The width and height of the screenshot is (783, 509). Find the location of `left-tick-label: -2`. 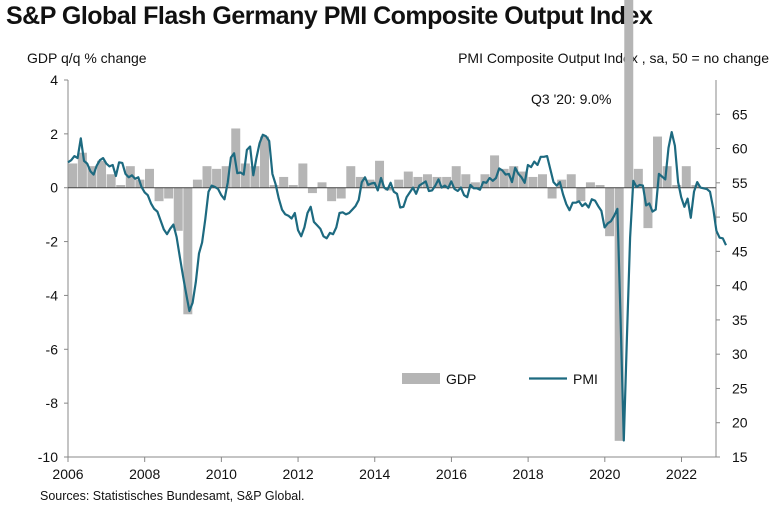

left-tick-label: -2 is located at coordinates (52, 242).